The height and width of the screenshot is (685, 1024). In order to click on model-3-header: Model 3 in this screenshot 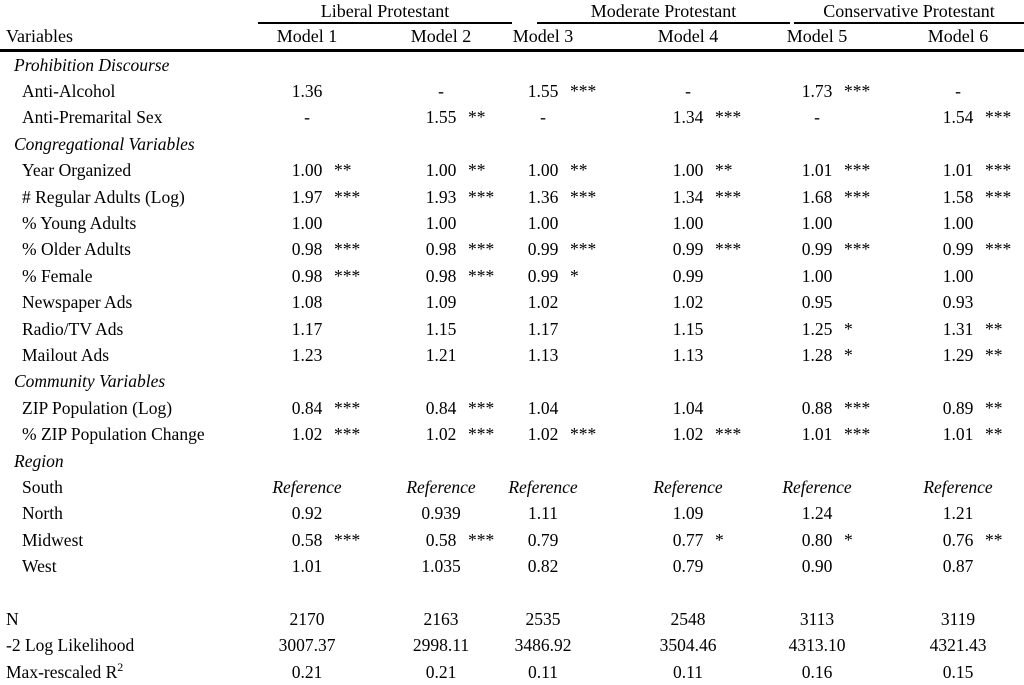, I will do `click(543, 36)`.